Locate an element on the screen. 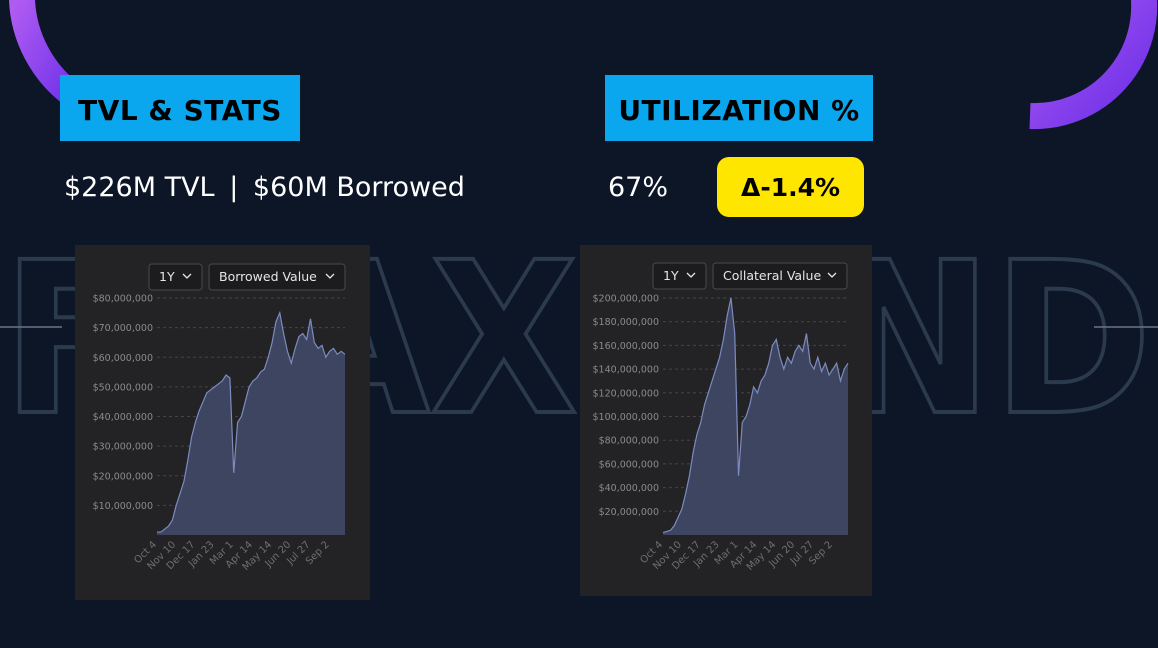 The image size is (1158, 648). y-tick-label: $10,000,000 is located at coordinates (123, 506).